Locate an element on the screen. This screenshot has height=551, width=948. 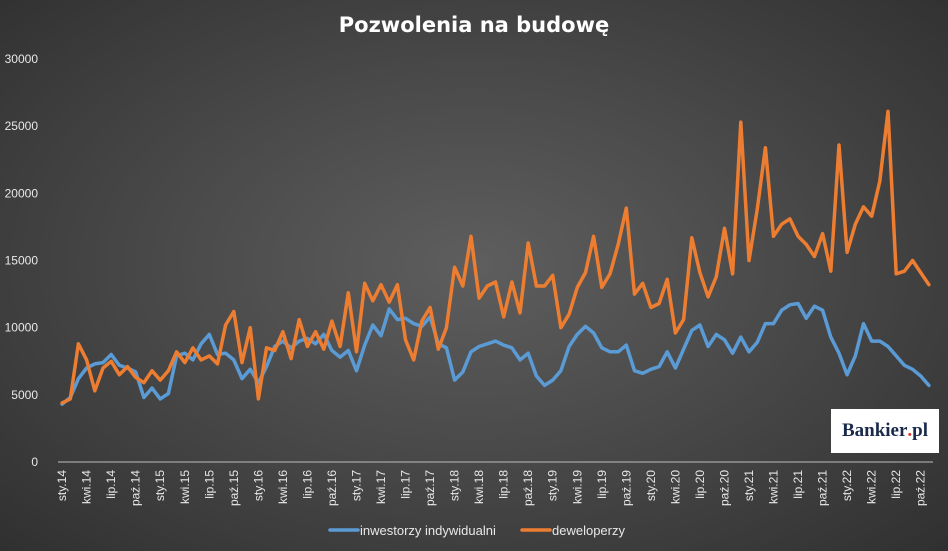
x-tick-label: kwi.15 is located at coordinates (185, 487).